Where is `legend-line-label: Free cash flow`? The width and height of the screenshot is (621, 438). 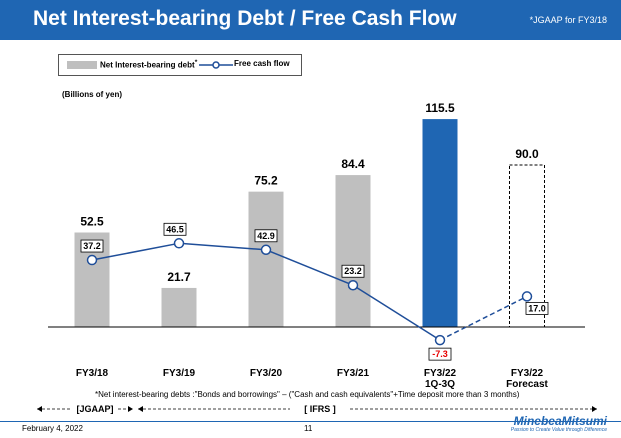
legend-line-label: Free cash flow is located at coordinates (262, 63).